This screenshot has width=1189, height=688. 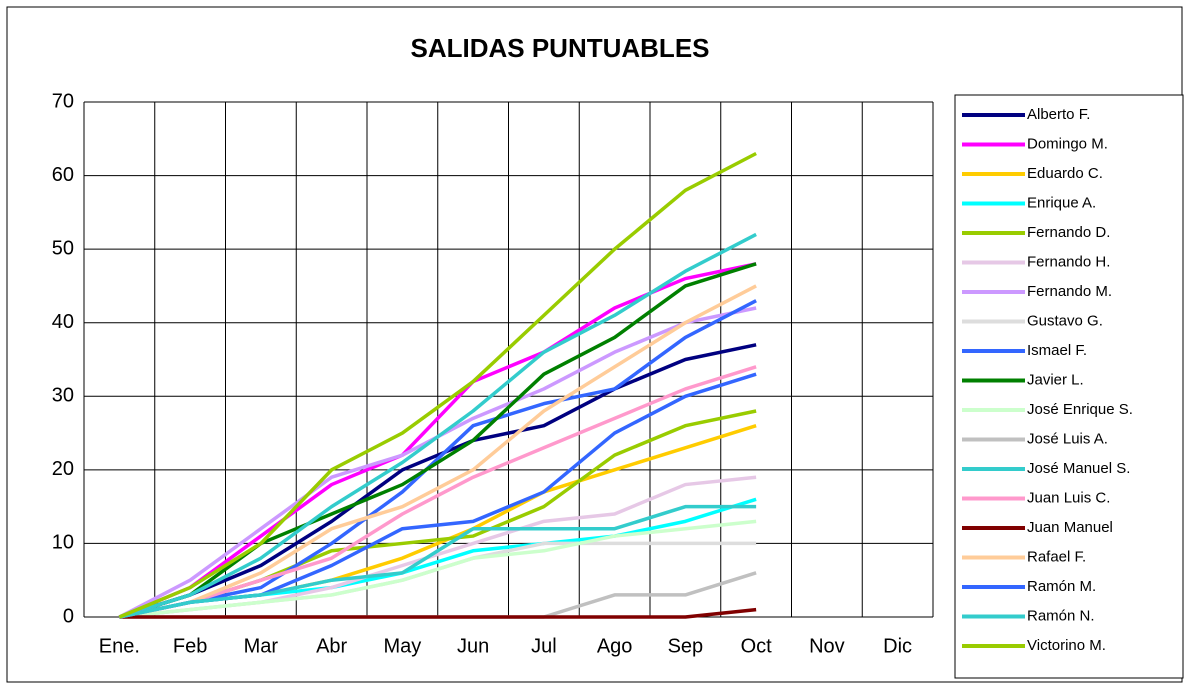 What do you see at coordinates (544, 646) in the screenshot?
I see `x-tick-label: Jul` at bounding box center [544, 646].